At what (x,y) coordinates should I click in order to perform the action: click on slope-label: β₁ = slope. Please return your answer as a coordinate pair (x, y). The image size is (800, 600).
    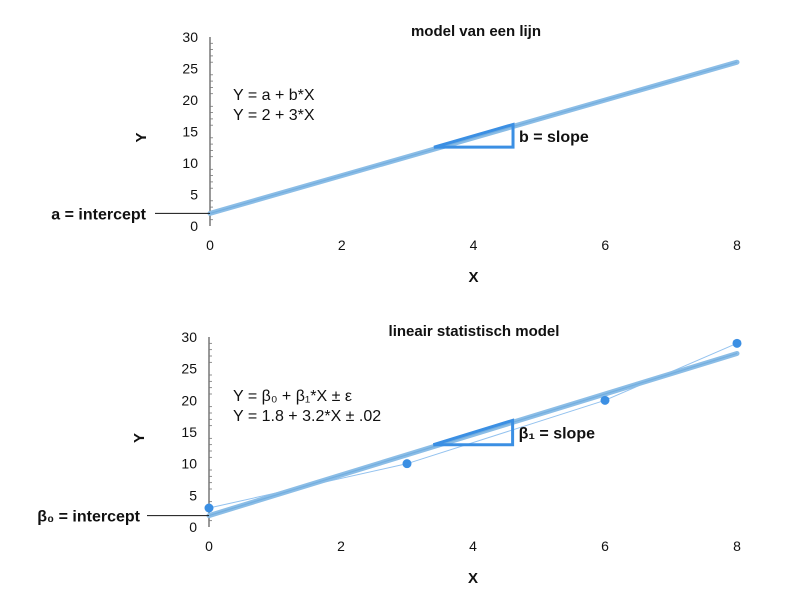
    Looking at the image, I should click on (557, 434).